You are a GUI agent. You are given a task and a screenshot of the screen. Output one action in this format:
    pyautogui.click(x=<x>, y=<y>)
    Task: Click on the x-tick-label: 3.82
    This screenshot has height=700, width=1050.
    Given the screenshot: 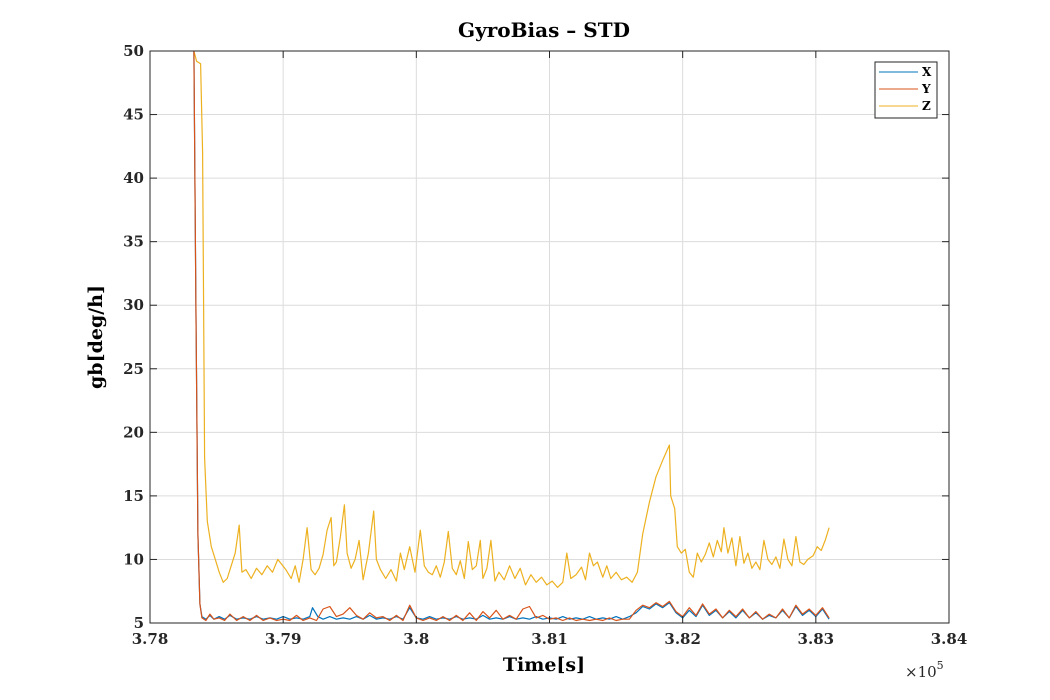 What is the action you would take?
    pyautogui.click(x=682, y=639)
    